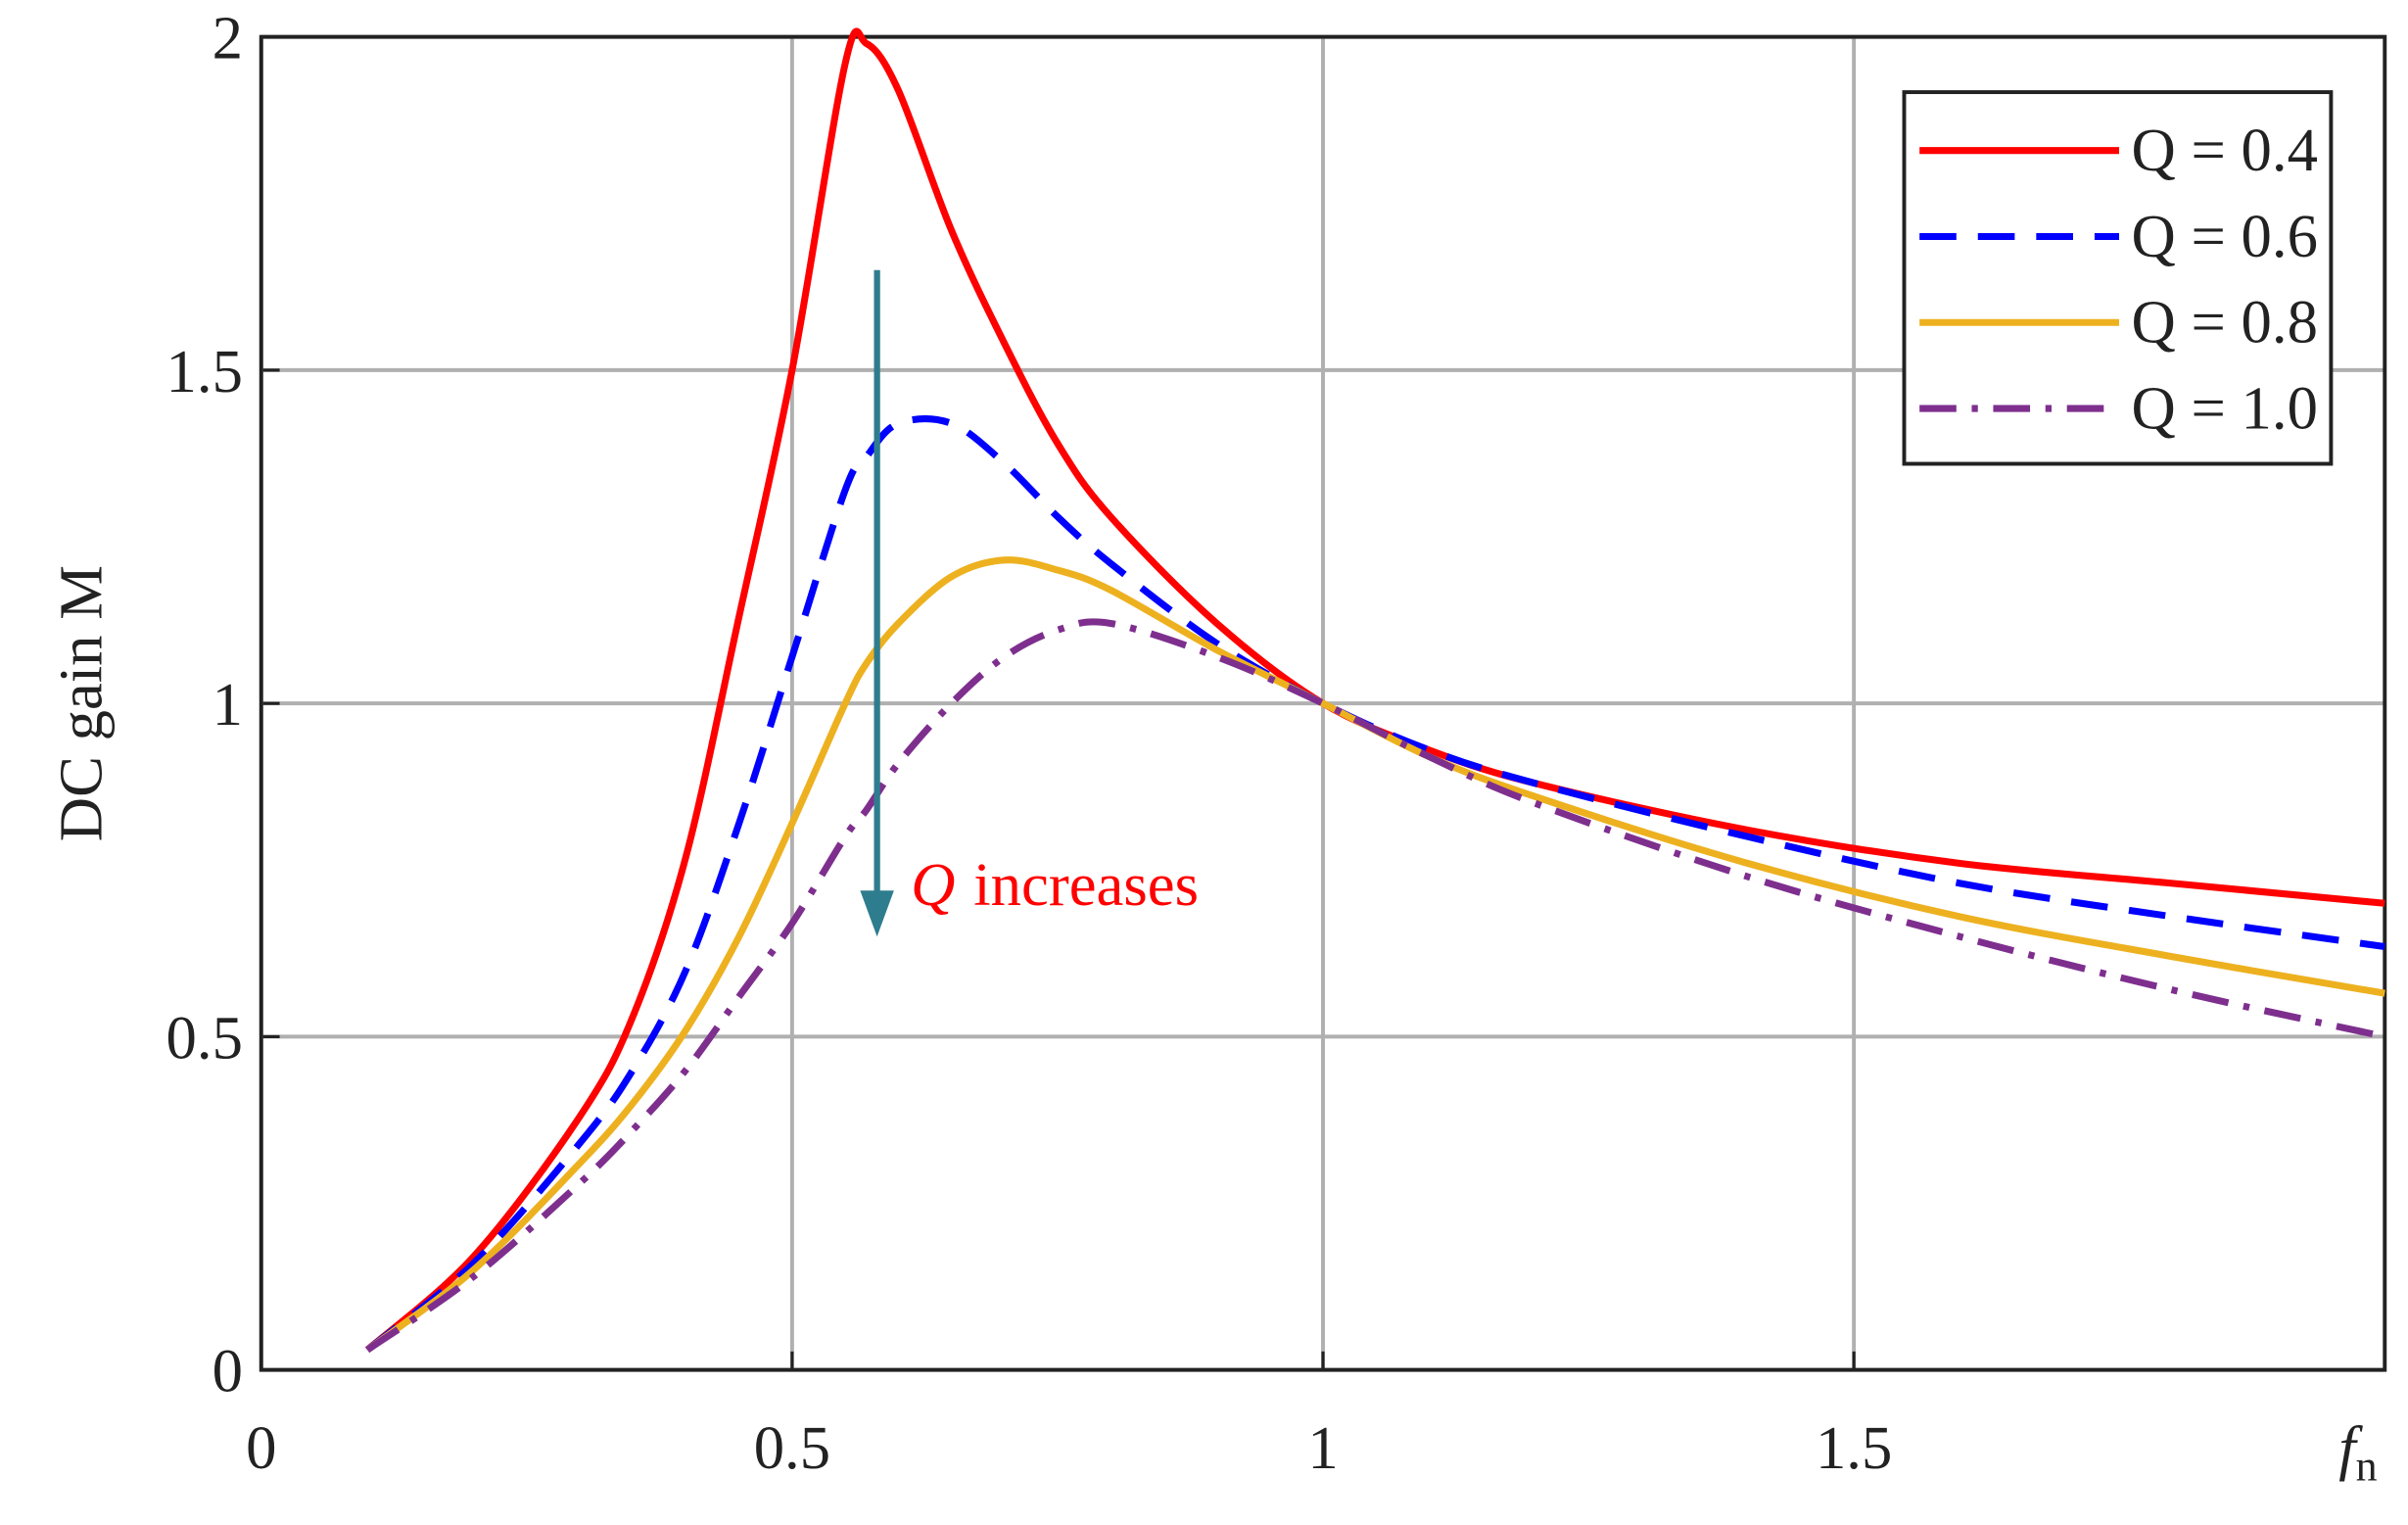  What do you see at coordinates (2118, 278) in the screenshot?
I see `legend-box` at bounding box center [2118, 278].